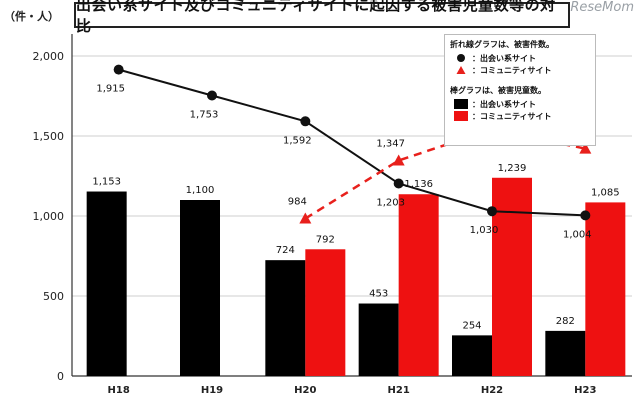 The height and width of the screenshot is (400, 640). Describe the element at coordinates (585, 390) in the screenshot. I see `x-tick-label: H23` at that location.